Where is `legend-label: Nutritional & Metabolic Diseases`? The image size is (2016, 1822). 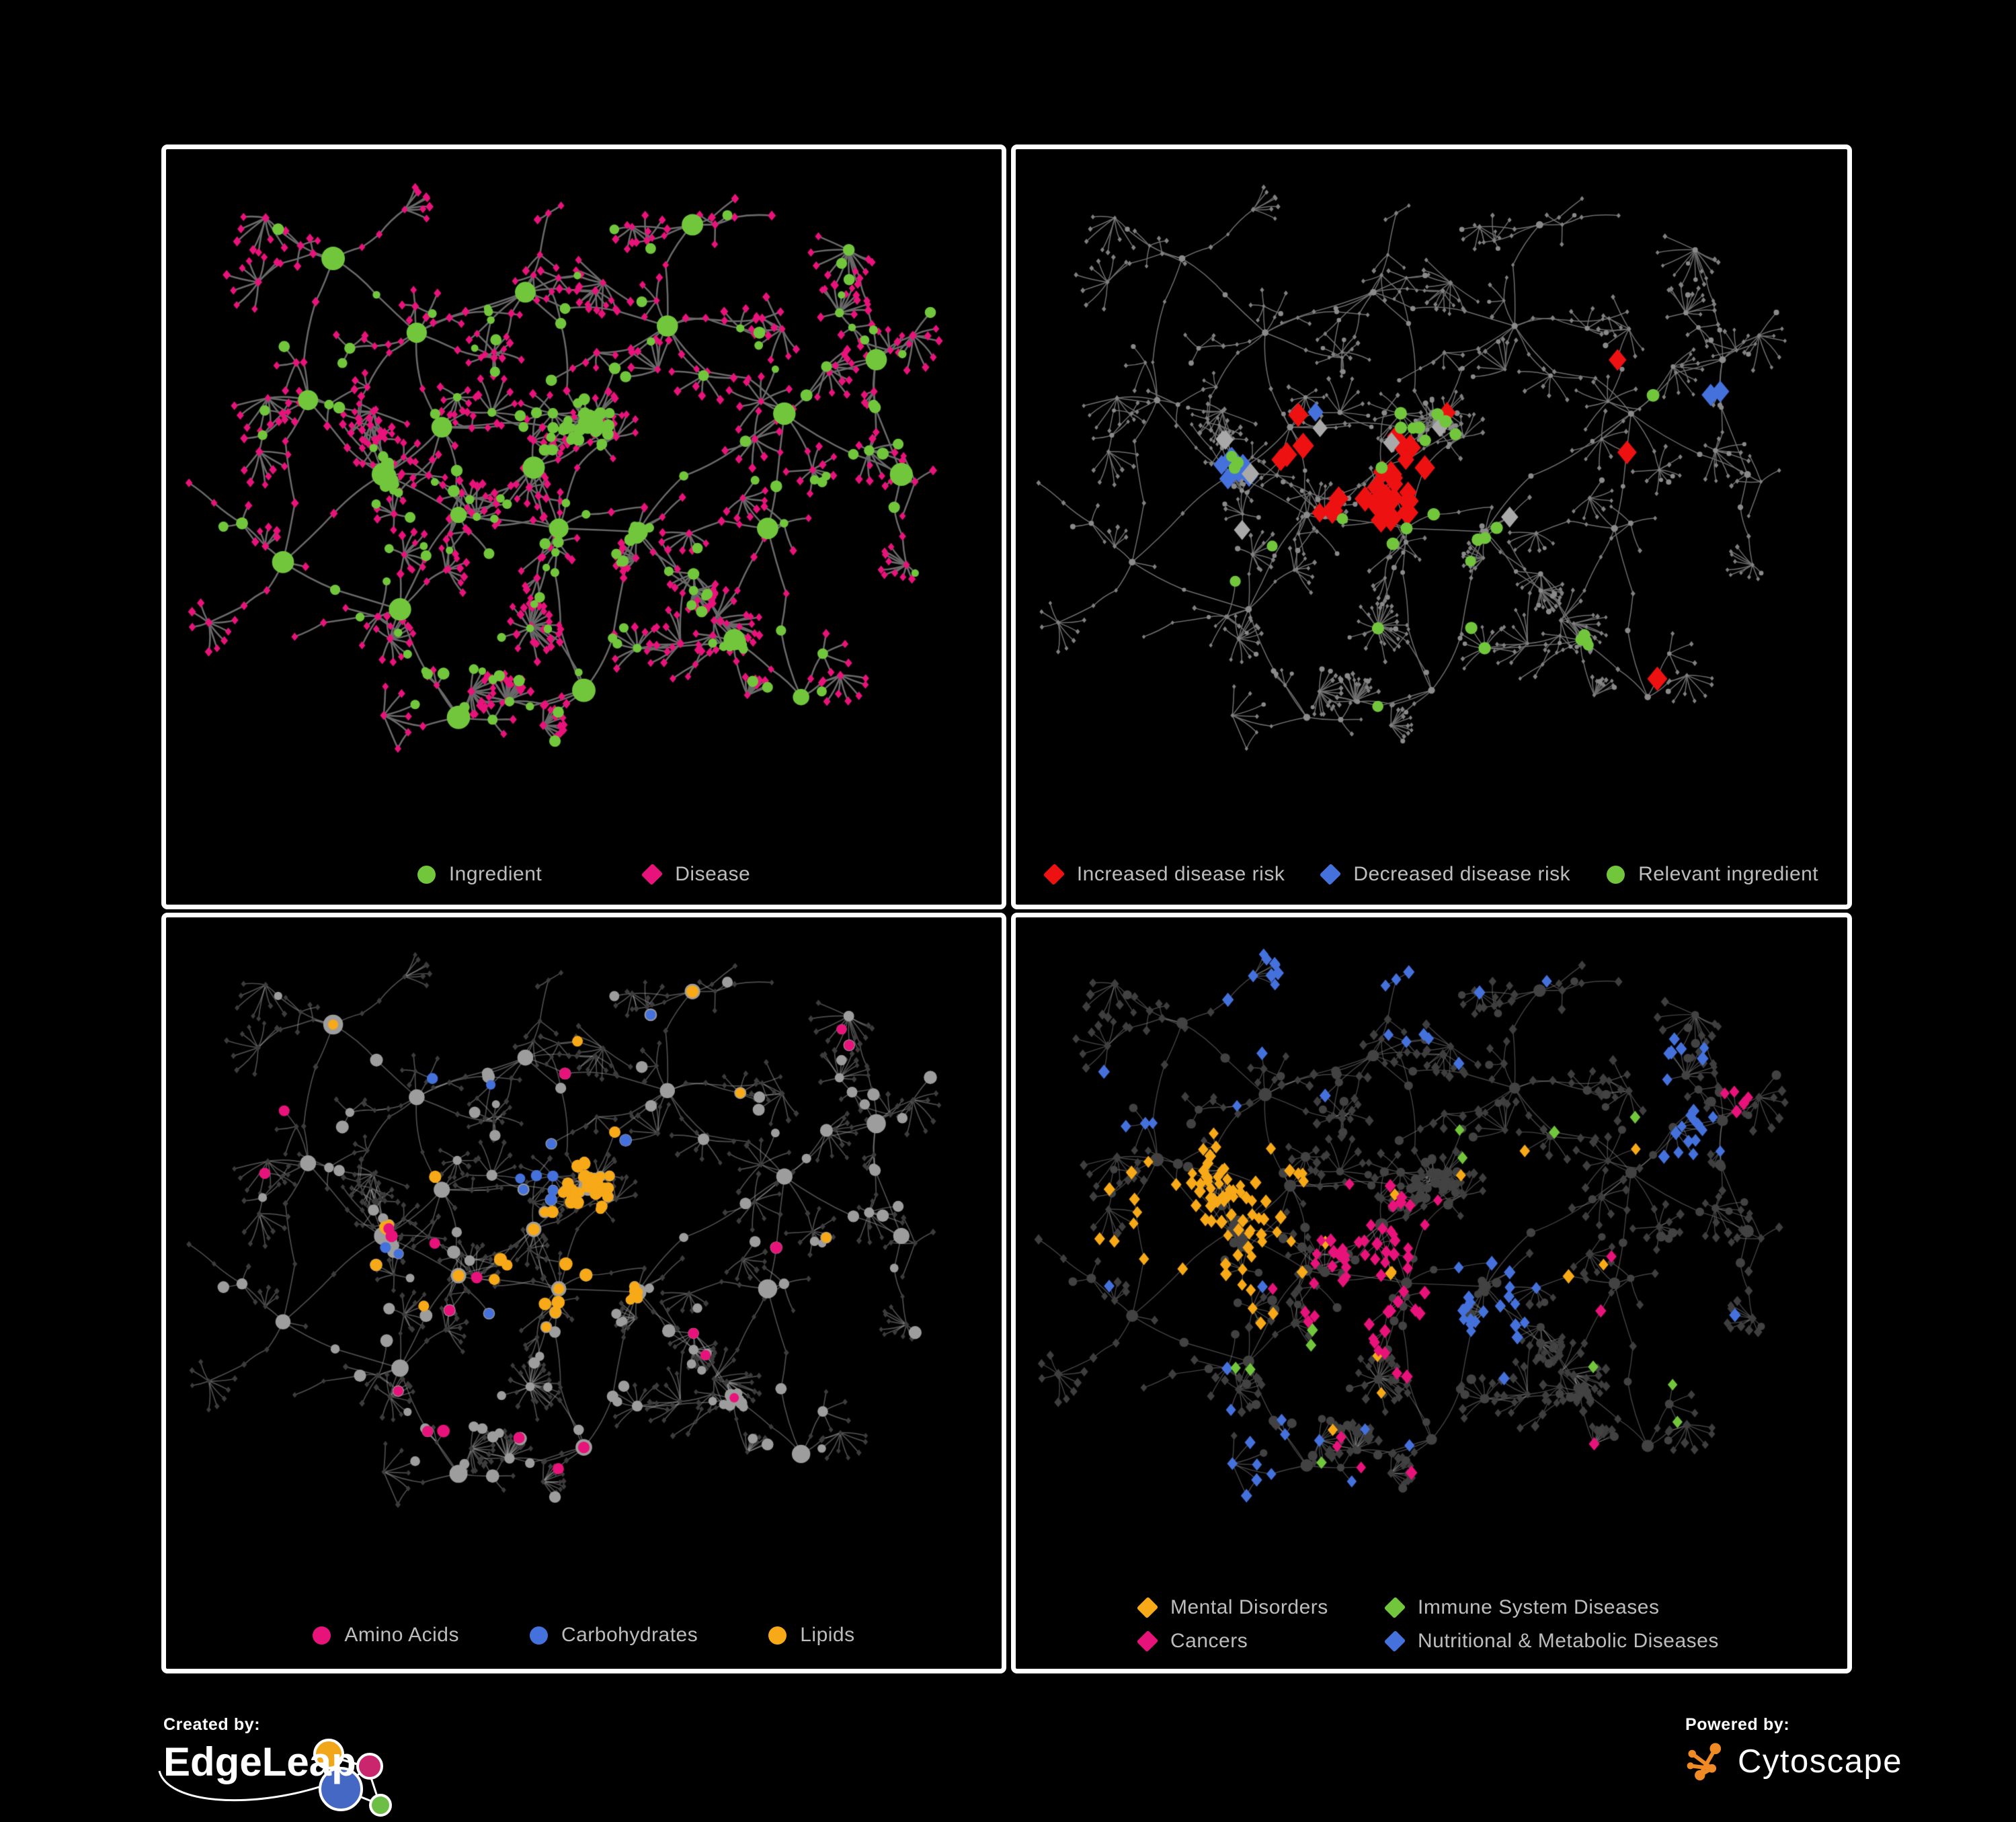 legend-label: Nutritional & Metabolic Diseases is located at coordinates (1568, 1641).